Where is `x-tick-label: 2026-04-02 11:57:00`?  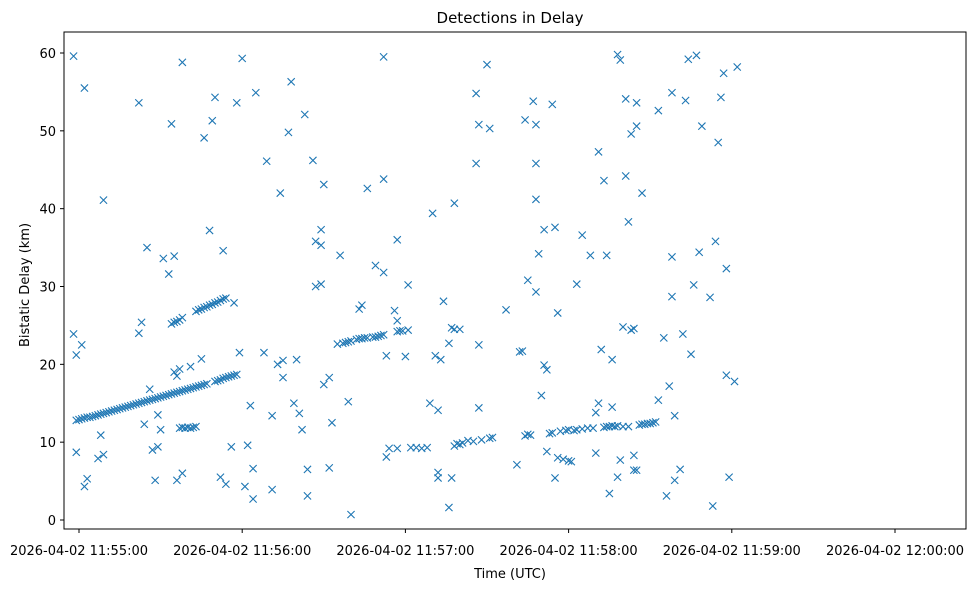
x-tick-label: 2026-04-02 11:57:00 is located at coordinates (405, 551).